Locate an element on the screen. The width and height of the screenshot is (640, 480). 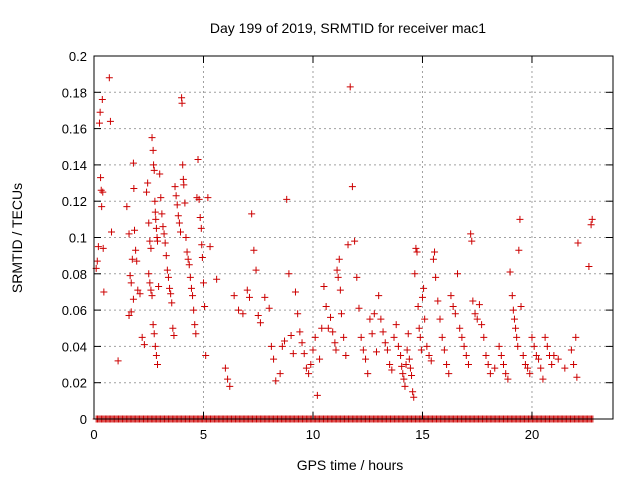
y-tick-label: 0.08 is located at coordinates (74, 274).